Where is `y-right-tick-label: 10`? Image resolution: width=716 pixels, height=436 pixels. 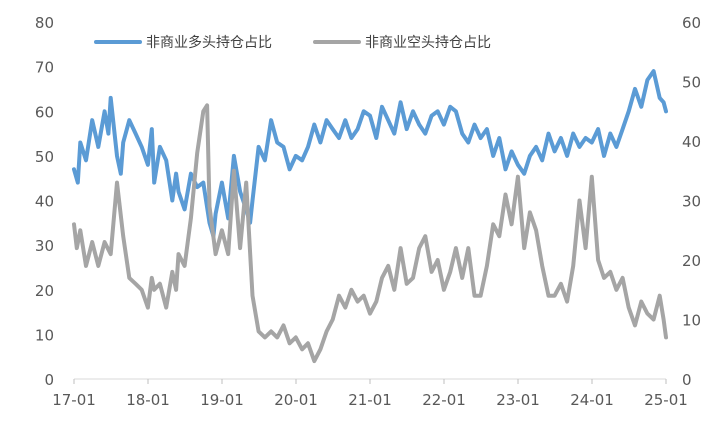
y-right-tick-label: 10 is located at coordinates (691, 321).